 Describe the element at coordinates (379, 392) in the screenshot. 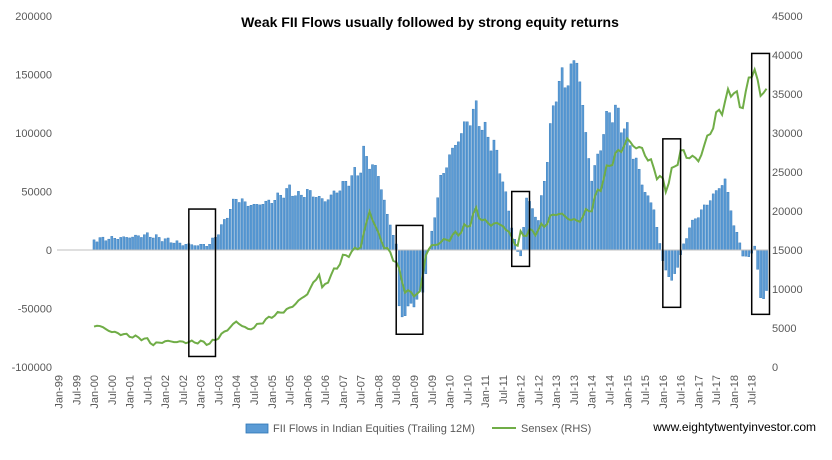

I see `x-tick-label: Jan-08` at that location.